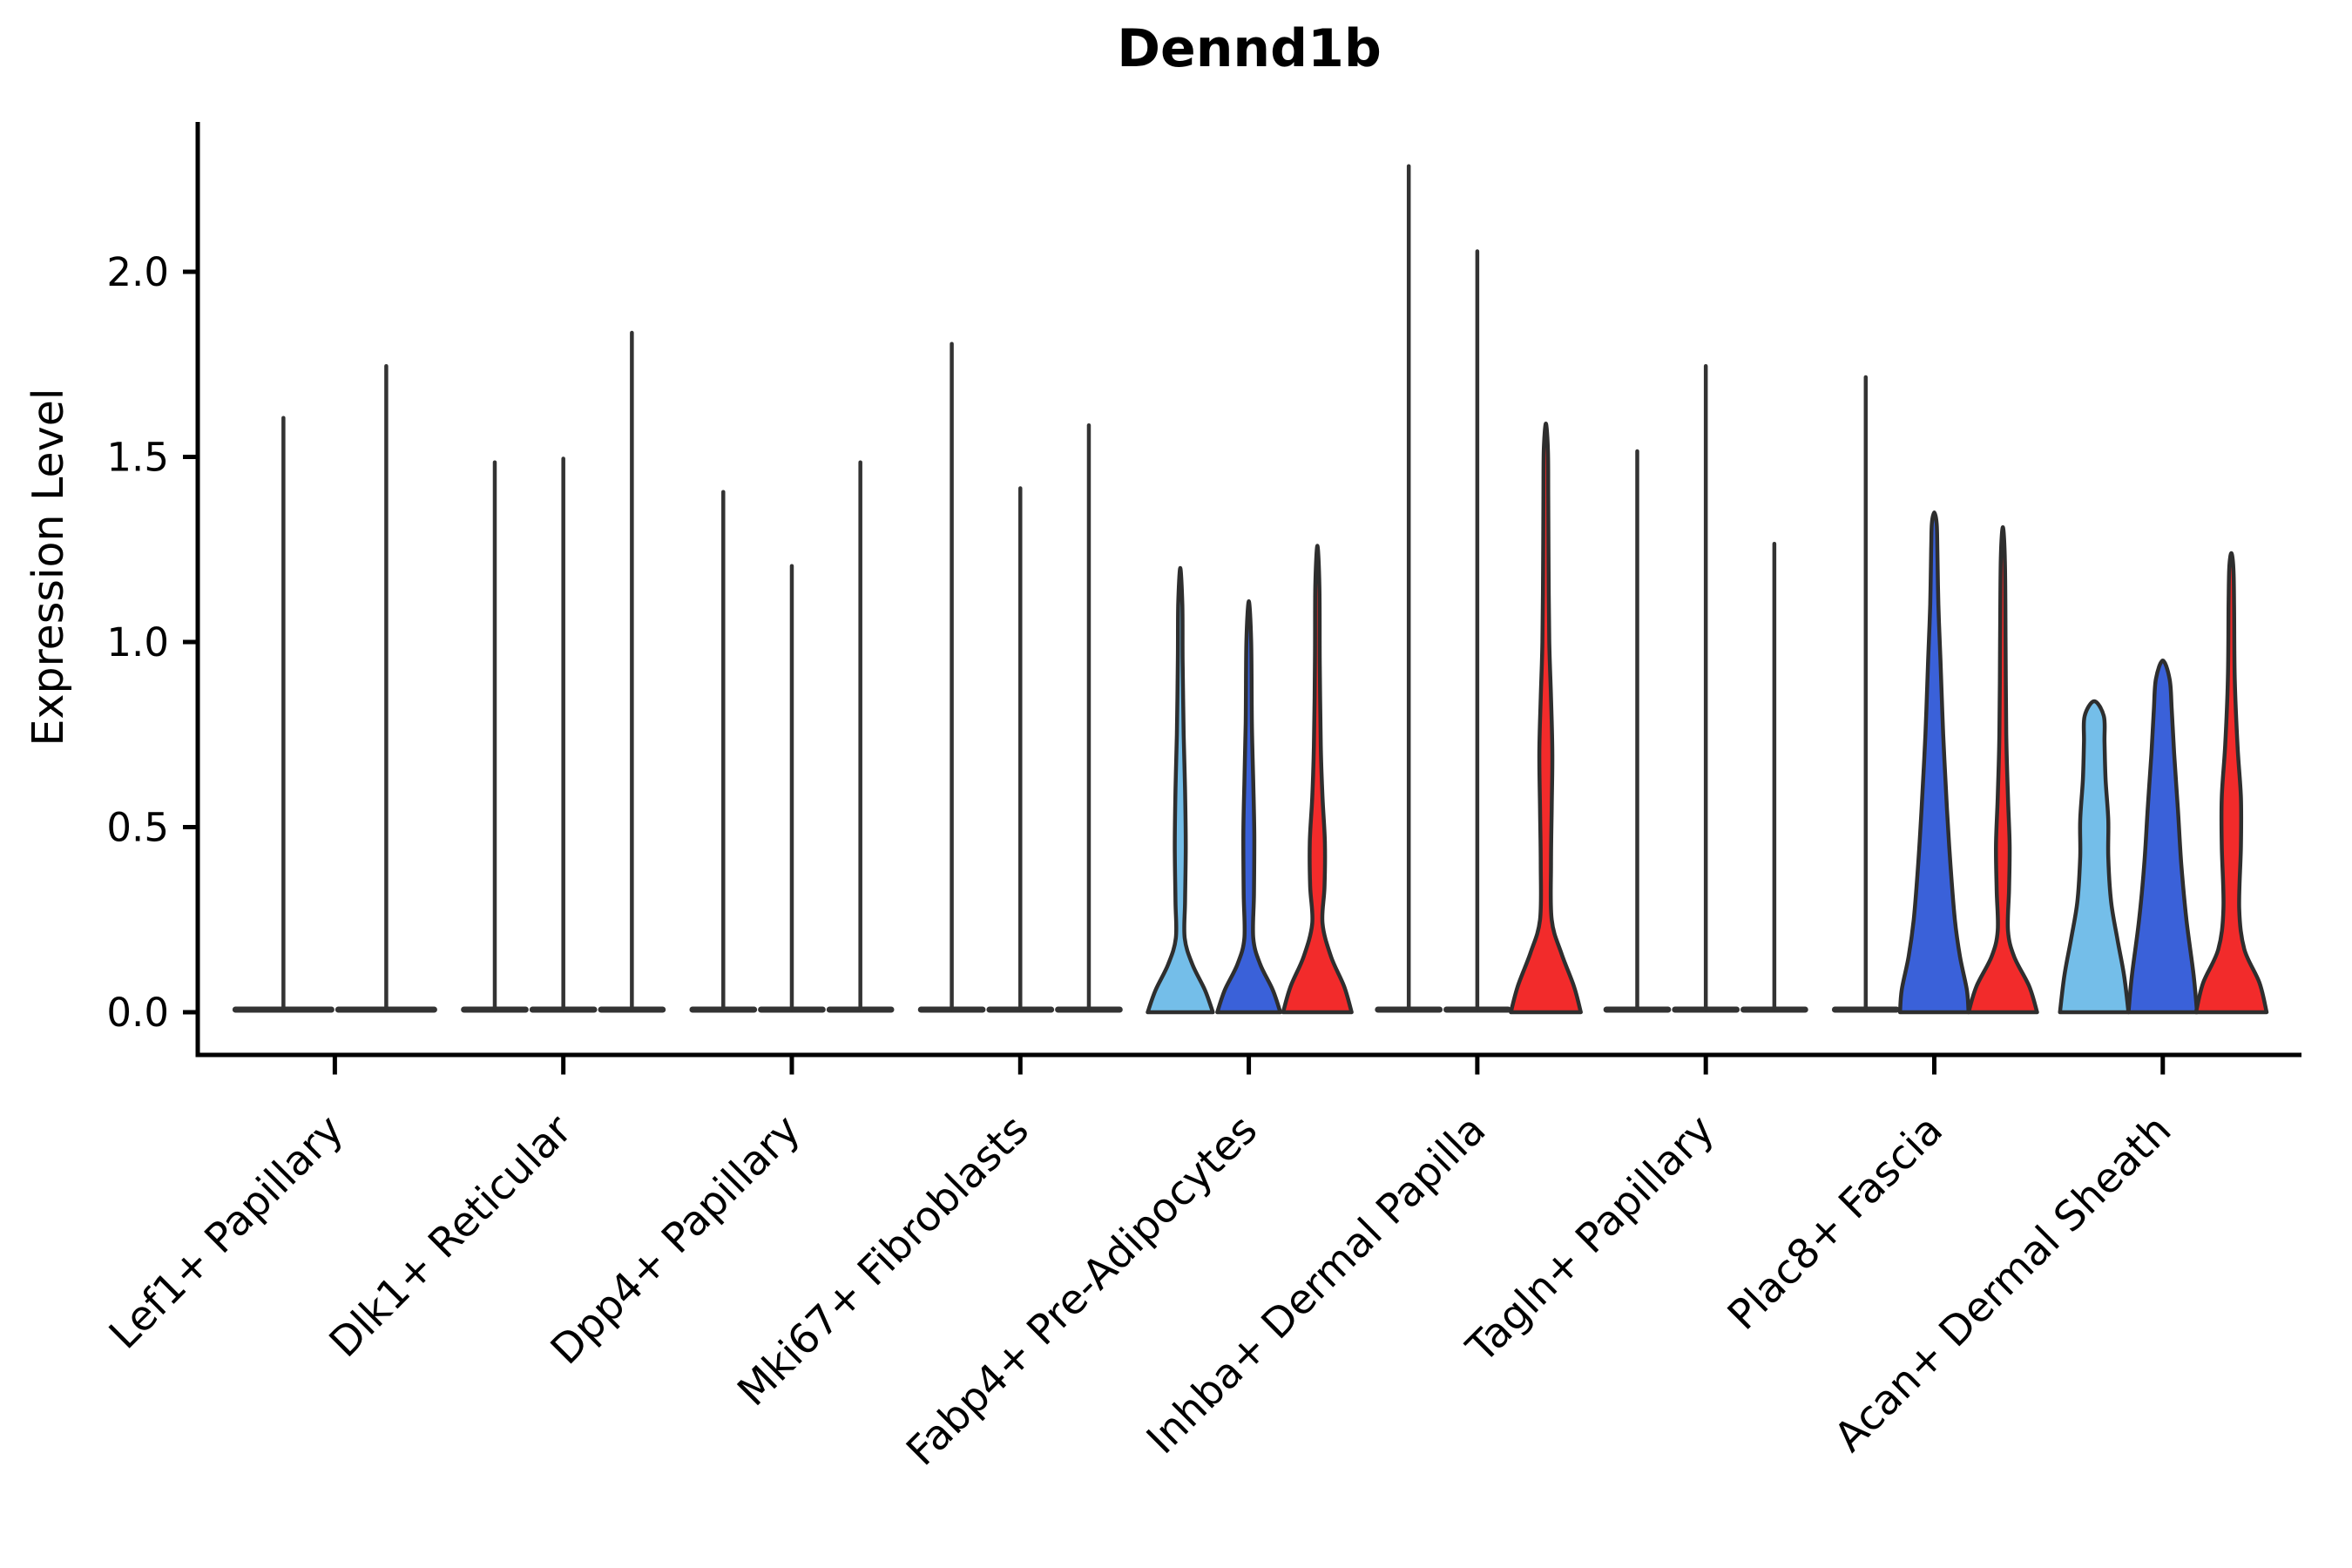 The image size is (2352, 1568). Describe the element at coordinates (137, 1013) in the screenshot. I see `y-tick-label: 0.0` at that location.